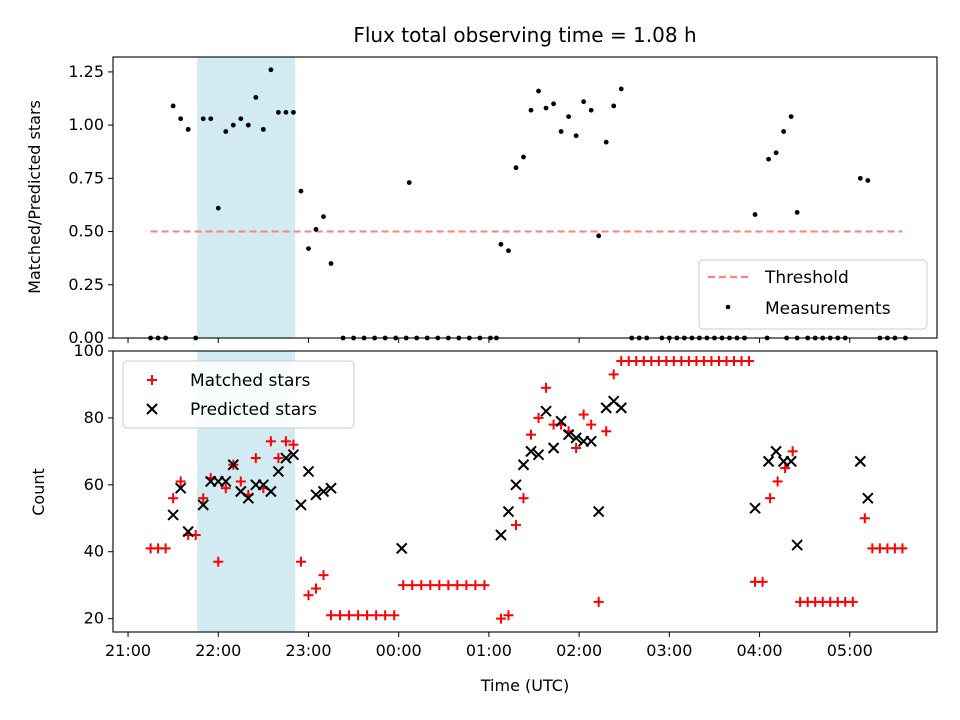  I want to click on y-tick-label: 0.00, so click(86, 337).